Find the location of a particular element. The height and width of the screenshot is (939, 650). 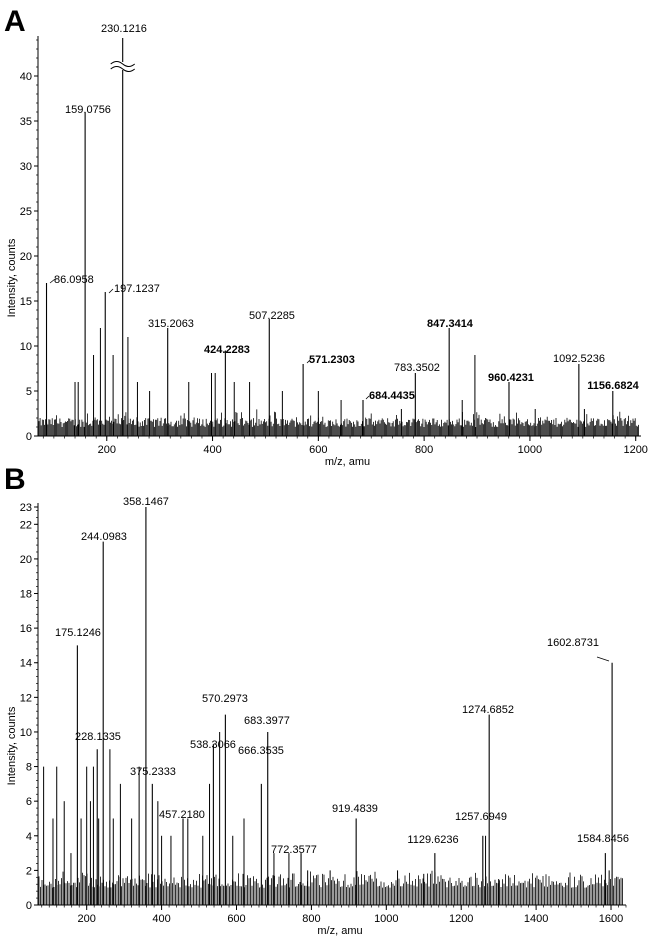

panel-b-peak-label: 1274.6852 is located at coordinates (488, 710).